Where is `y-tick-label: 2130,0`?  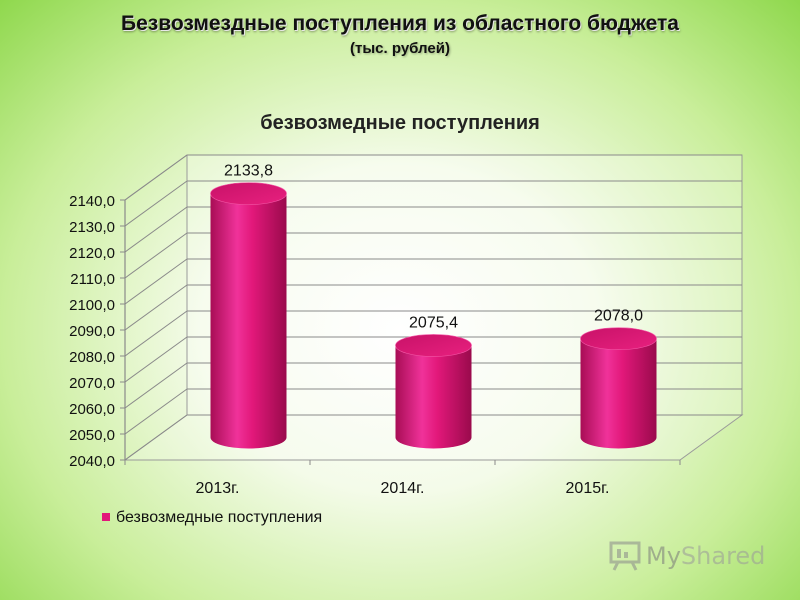
y-tick-label: 2130,0 is located at coordinates (92, 227).